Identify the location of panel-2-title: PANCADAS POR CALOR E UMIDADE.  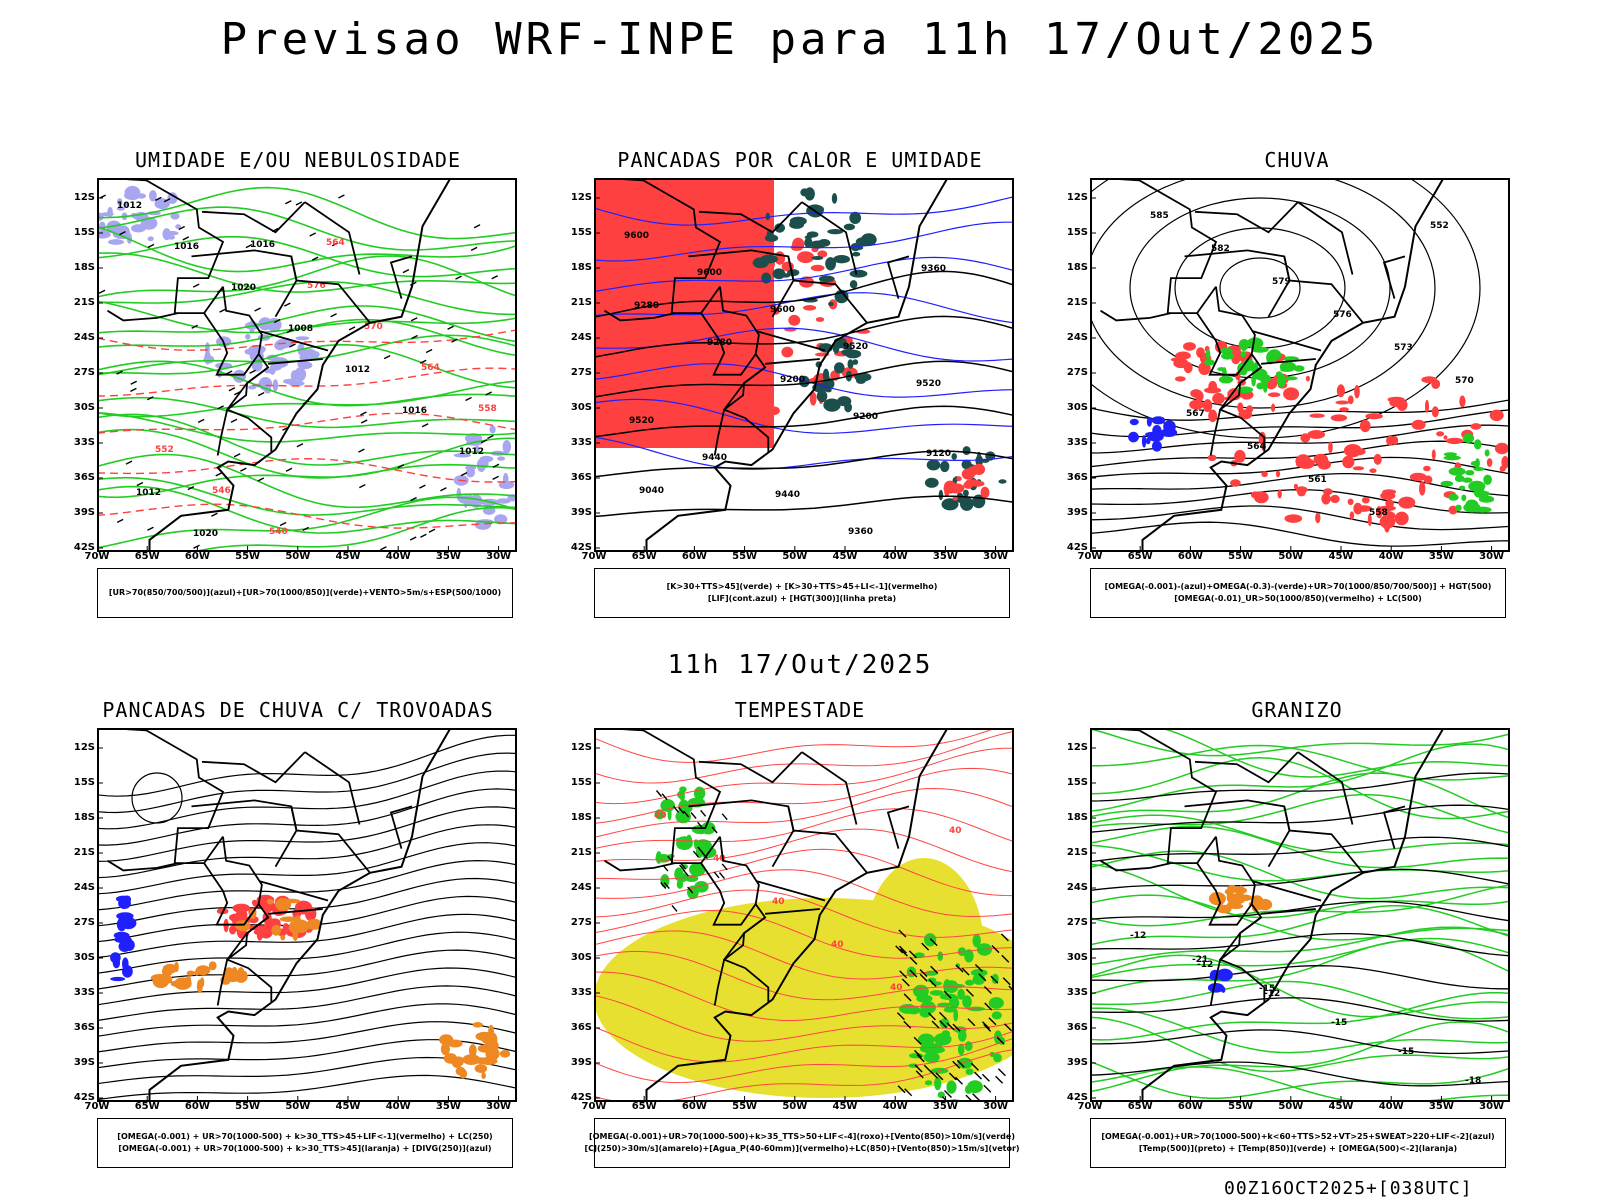
(800, 160).